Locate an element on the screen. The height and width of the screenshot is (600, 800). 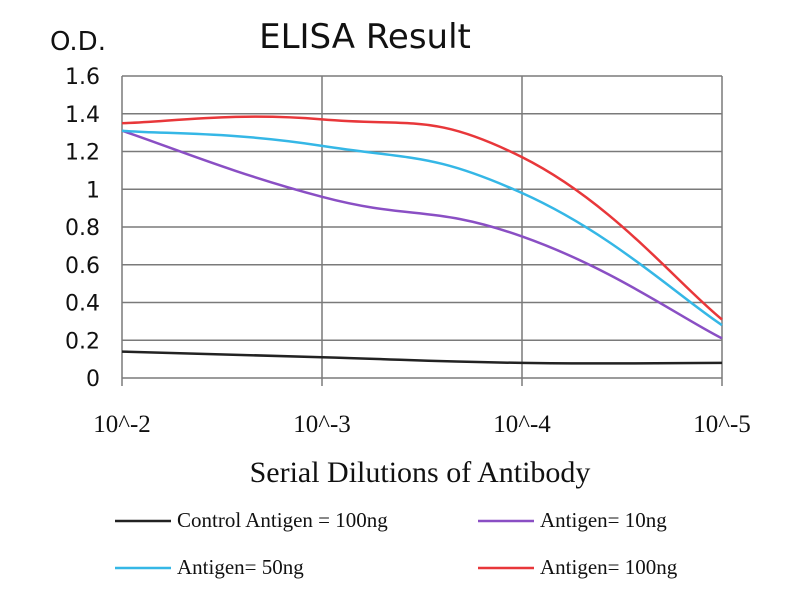
legend-label: Control Antigen = 100ng is located at coordinates (282, 520).